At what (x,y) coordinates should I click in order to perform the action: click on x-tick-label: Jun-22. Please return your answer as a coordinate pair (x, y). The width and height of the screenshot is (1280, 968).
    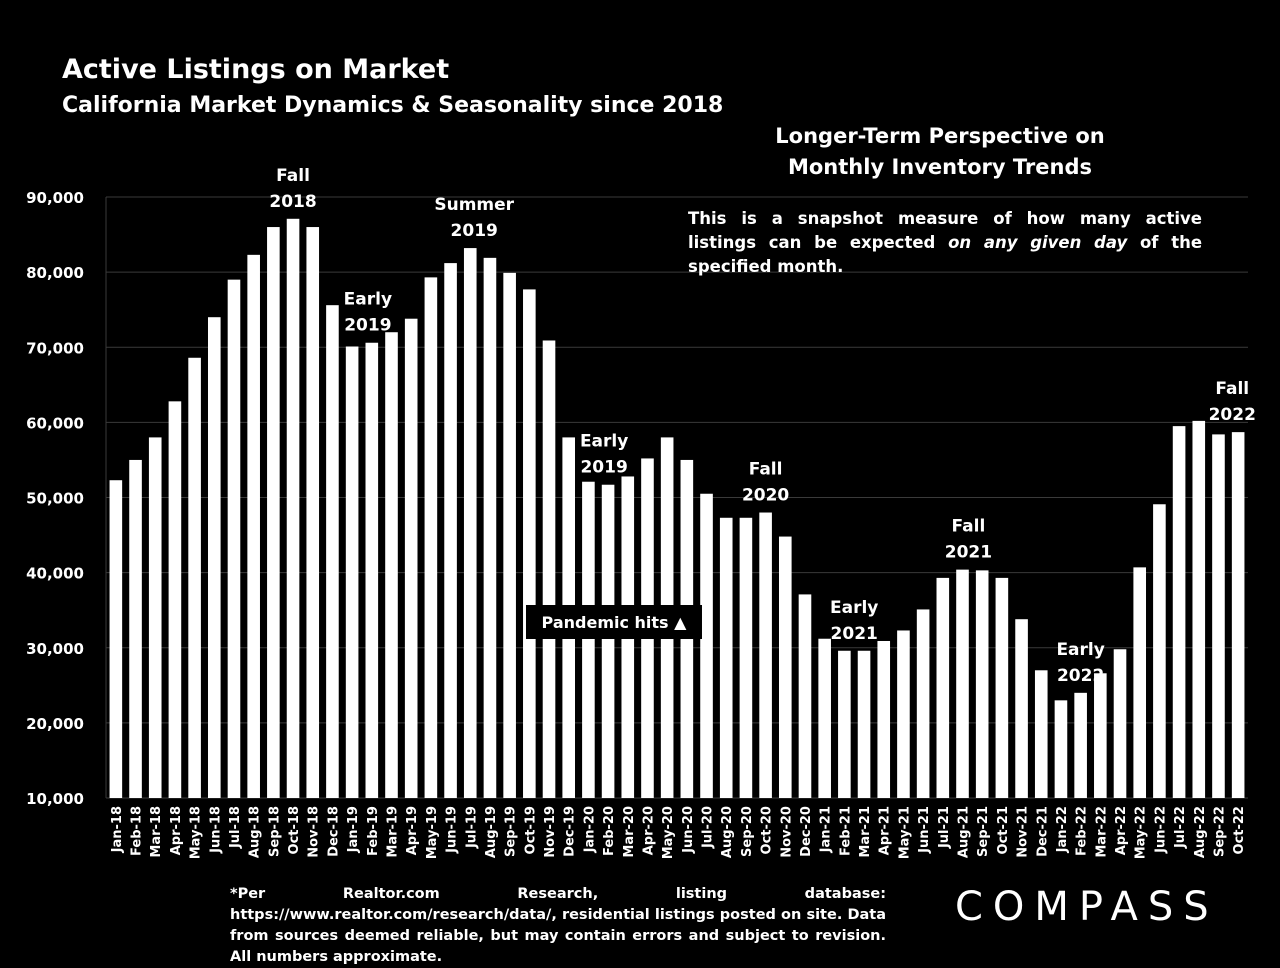
    Looking at the image, I should click on (1160, 830).